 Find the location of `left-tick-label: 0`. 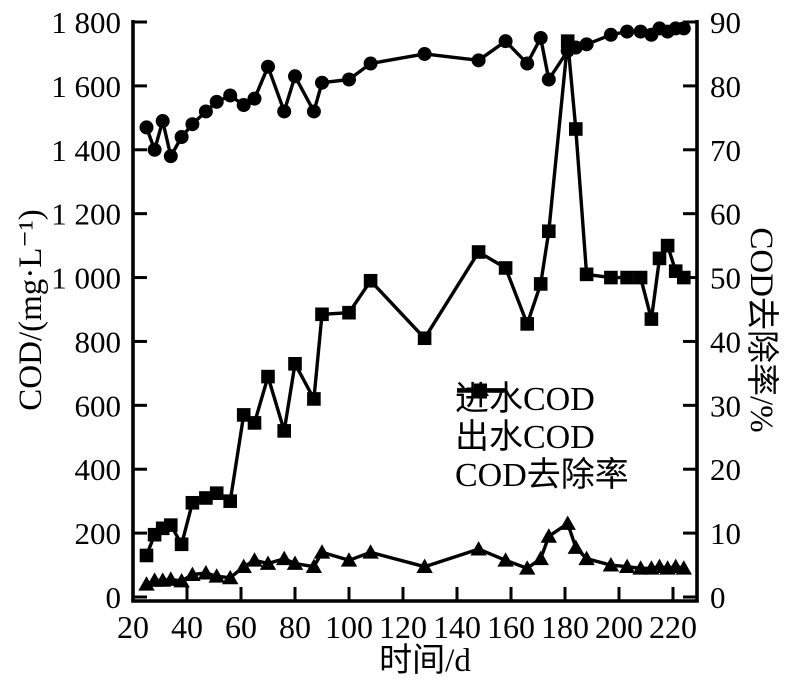

left-tick-label: 0 is located at coordinates (114, 597).